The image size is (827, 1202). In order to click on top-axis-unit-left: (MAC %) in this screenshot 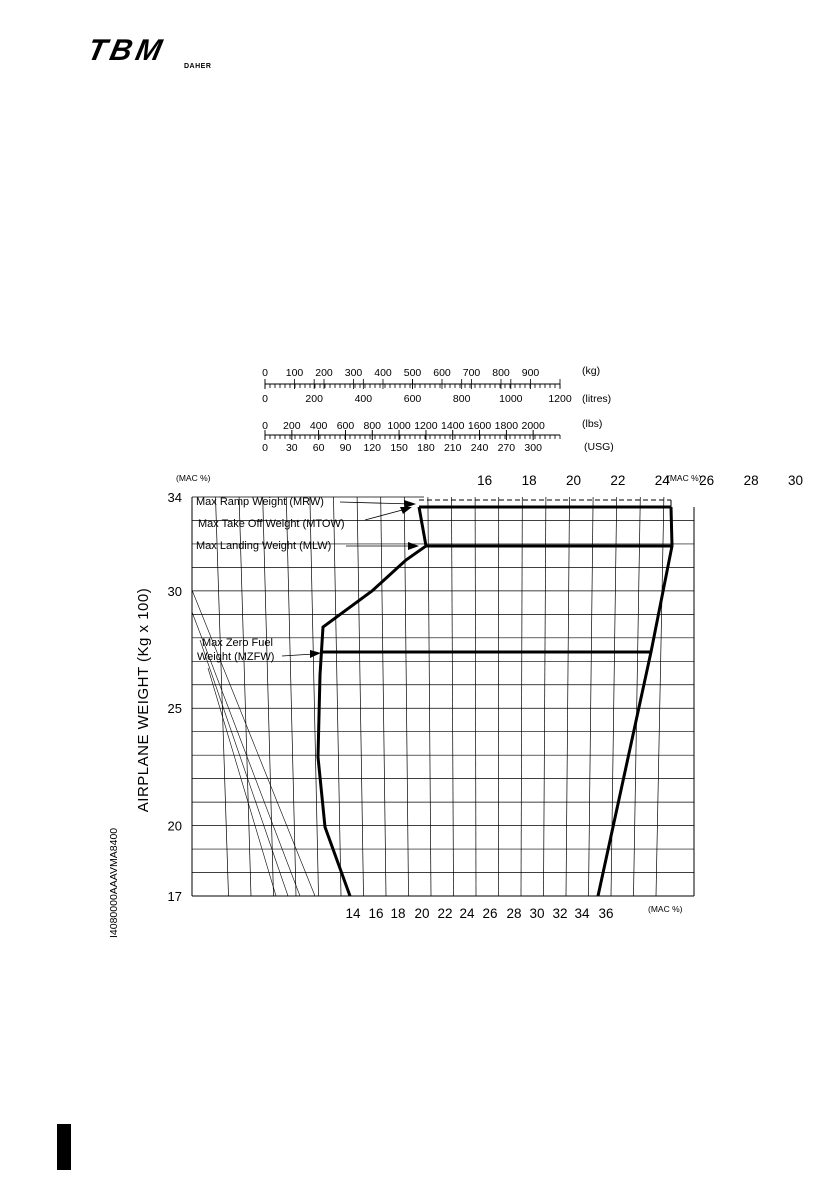, I will do `click(193, 478)`.